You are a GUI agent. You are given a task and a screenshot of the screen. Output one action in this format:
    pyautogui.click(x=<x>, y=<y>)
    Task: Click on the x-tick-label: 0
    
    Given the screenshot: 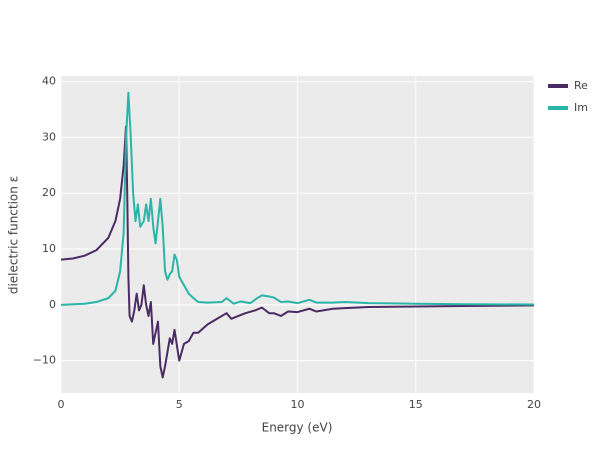 What is the action you would take?
    pyautogui.click(x=61, y=404)
    